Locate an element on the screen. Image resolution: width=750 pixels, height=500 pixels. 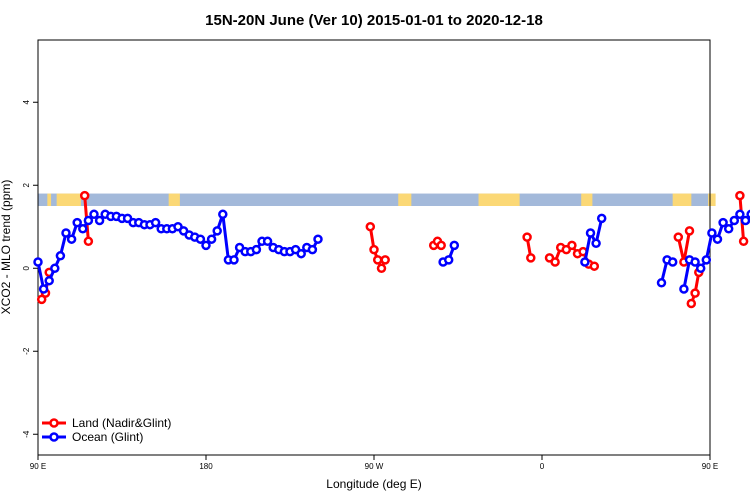
legend: Land (Nadir&Glint)Ocean (Glint) is located at coordinates (106, 430).